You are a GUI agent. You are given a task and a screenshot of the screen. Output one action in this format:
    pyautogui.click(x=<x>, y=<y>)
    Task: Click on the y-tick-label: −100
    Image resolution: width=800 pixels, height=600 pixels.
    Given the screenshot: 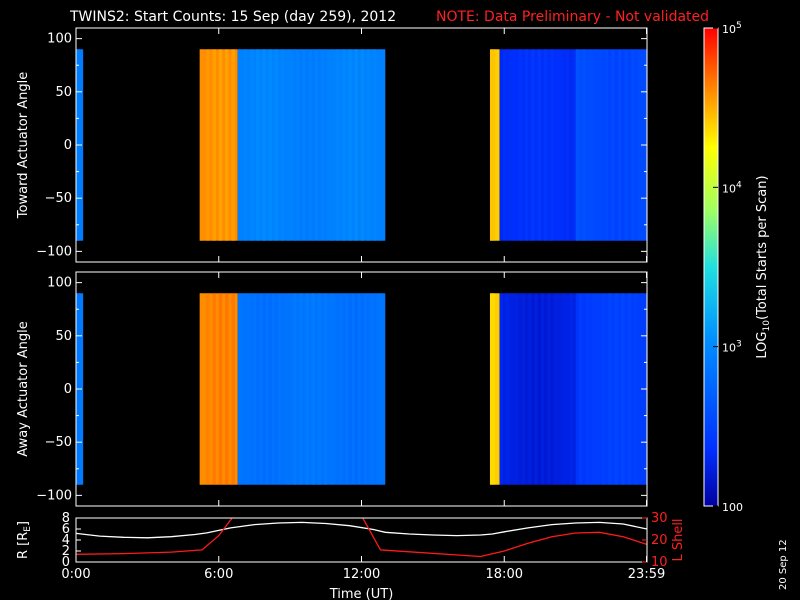 What is the action you would take?
    pyautogui.click(x=54, y=251)
    